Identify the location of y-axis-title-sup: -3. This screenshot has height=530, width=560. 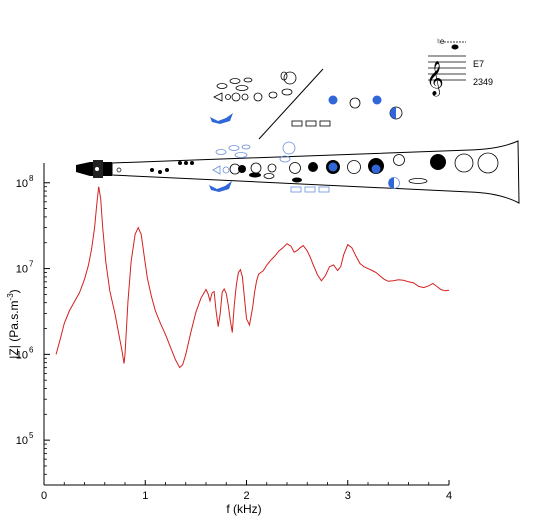
(10, 297).